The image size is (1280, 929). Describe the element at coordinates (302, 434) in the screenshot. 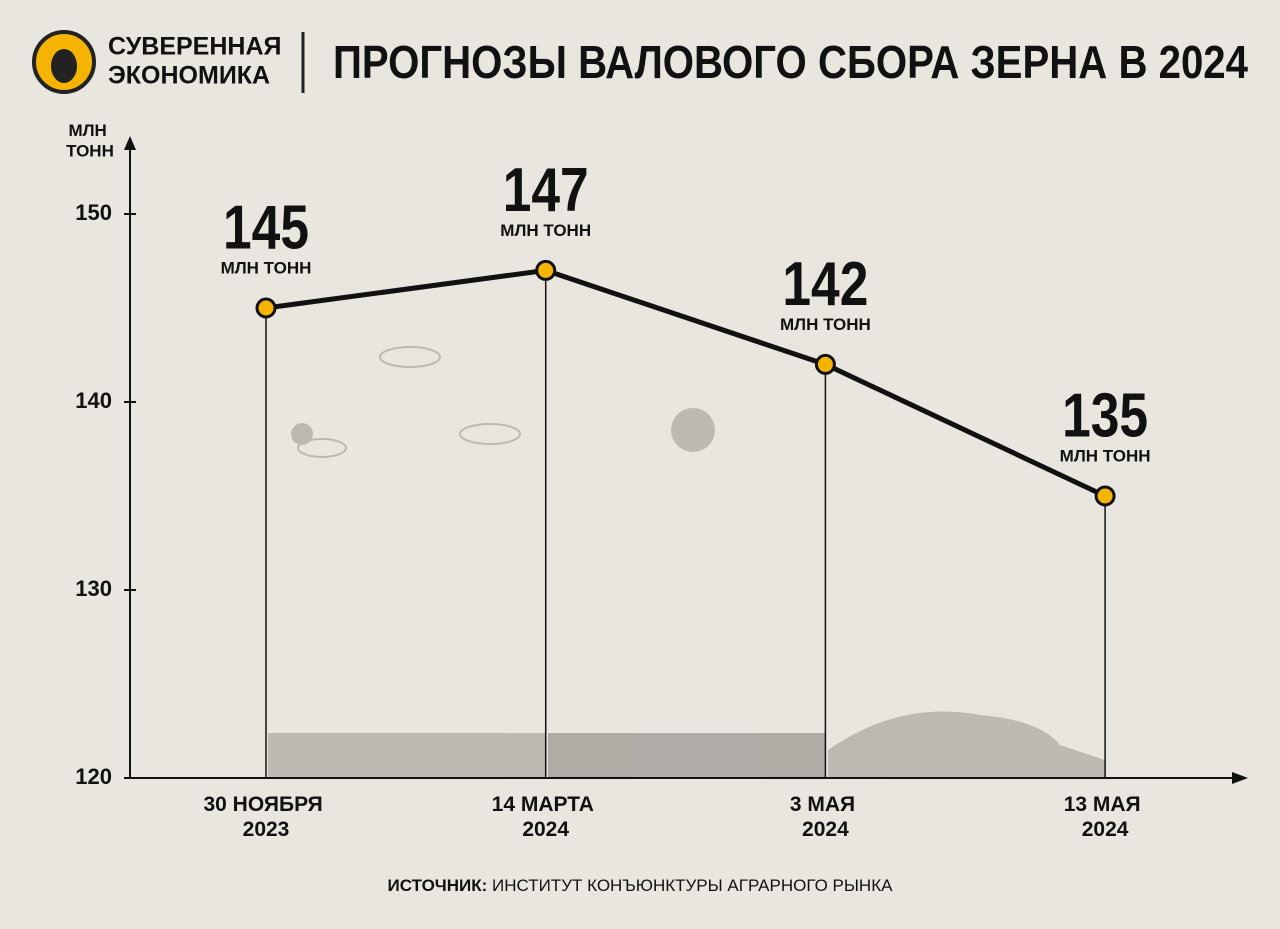

I see `sun-small` at that location.